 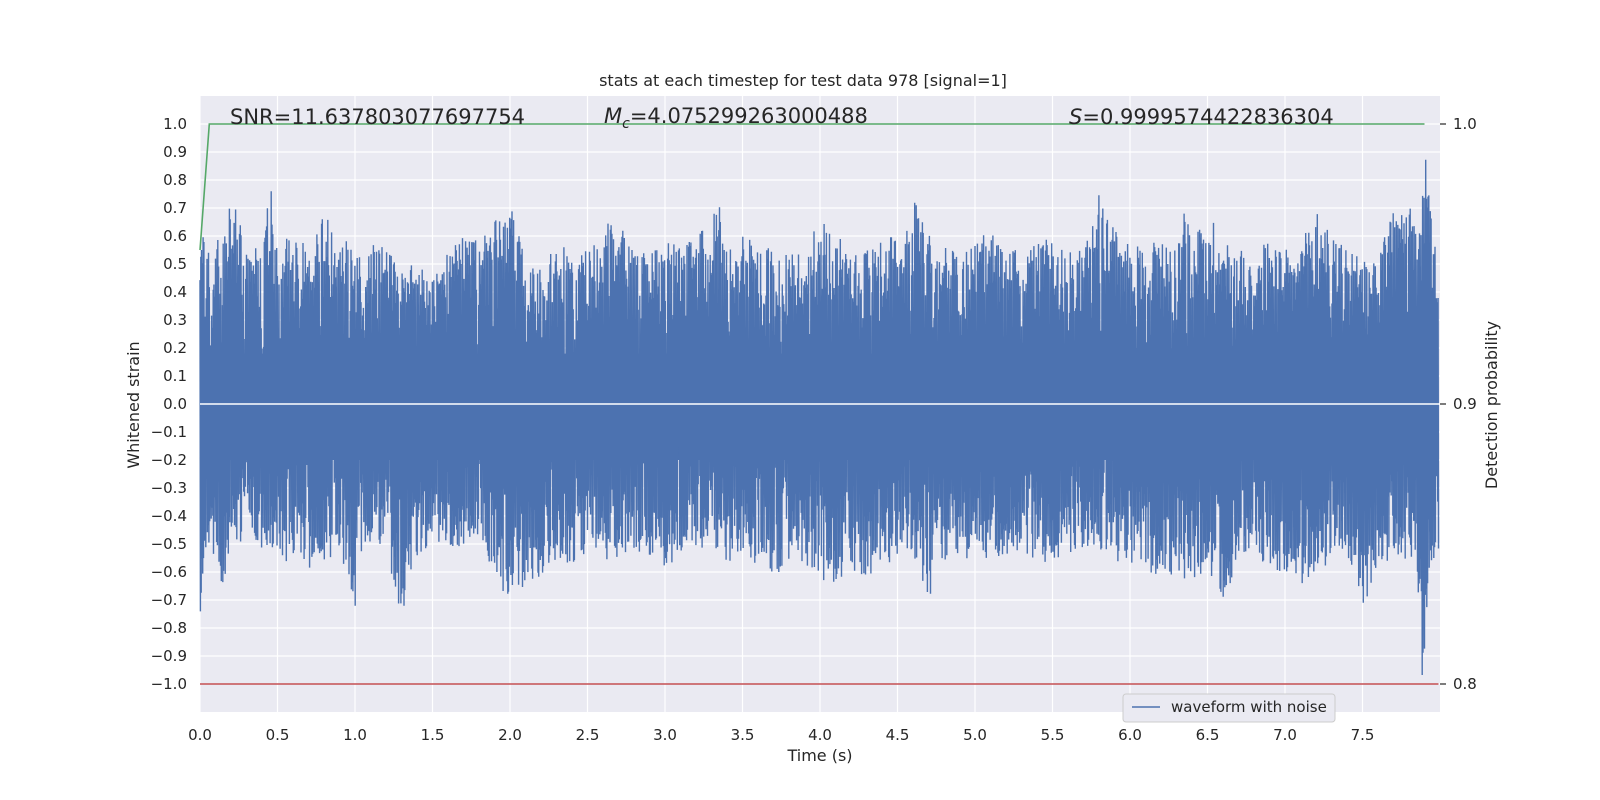 What do you see at coordinates (749, 116) in the screenshot?
I see `chirp-mass-value: =4.075299263000488` at bounding box center [749, 116].